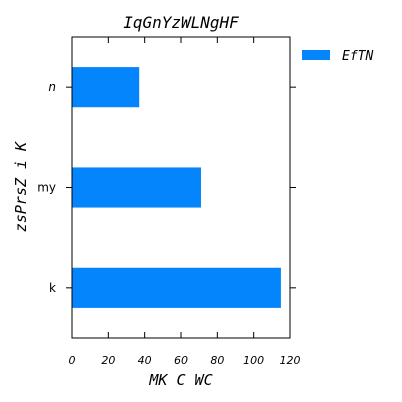 Image resolution: width=402 pixels, height=402 pixels. What do you see at coordinates (72, 360) in the screenshot?
I see `x-tick-label: 0` at bounding box center [72, 360].